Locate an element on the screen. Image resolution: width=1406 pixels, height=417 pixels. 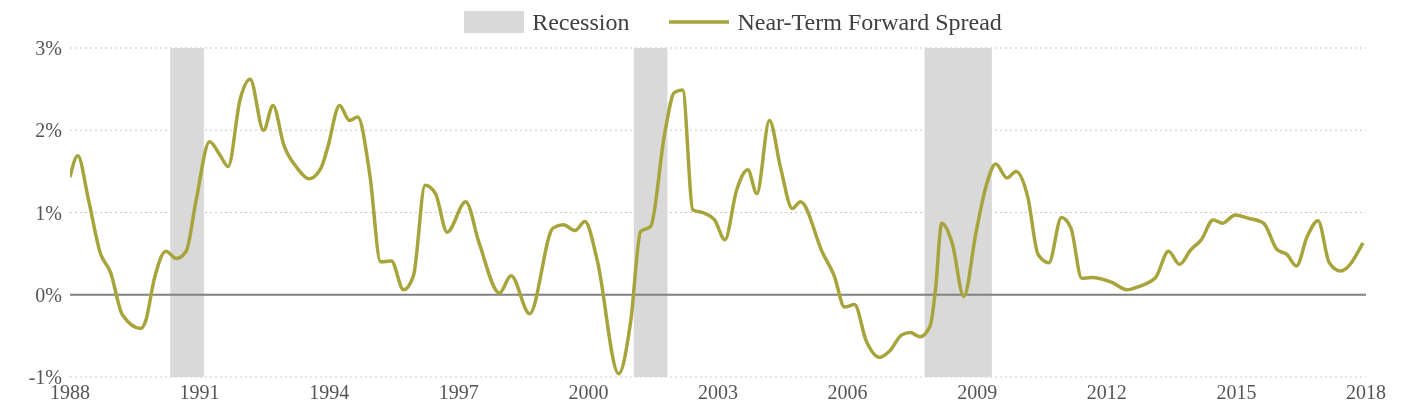
x-tick-label: 1994 is located at coordinates (329, 392).